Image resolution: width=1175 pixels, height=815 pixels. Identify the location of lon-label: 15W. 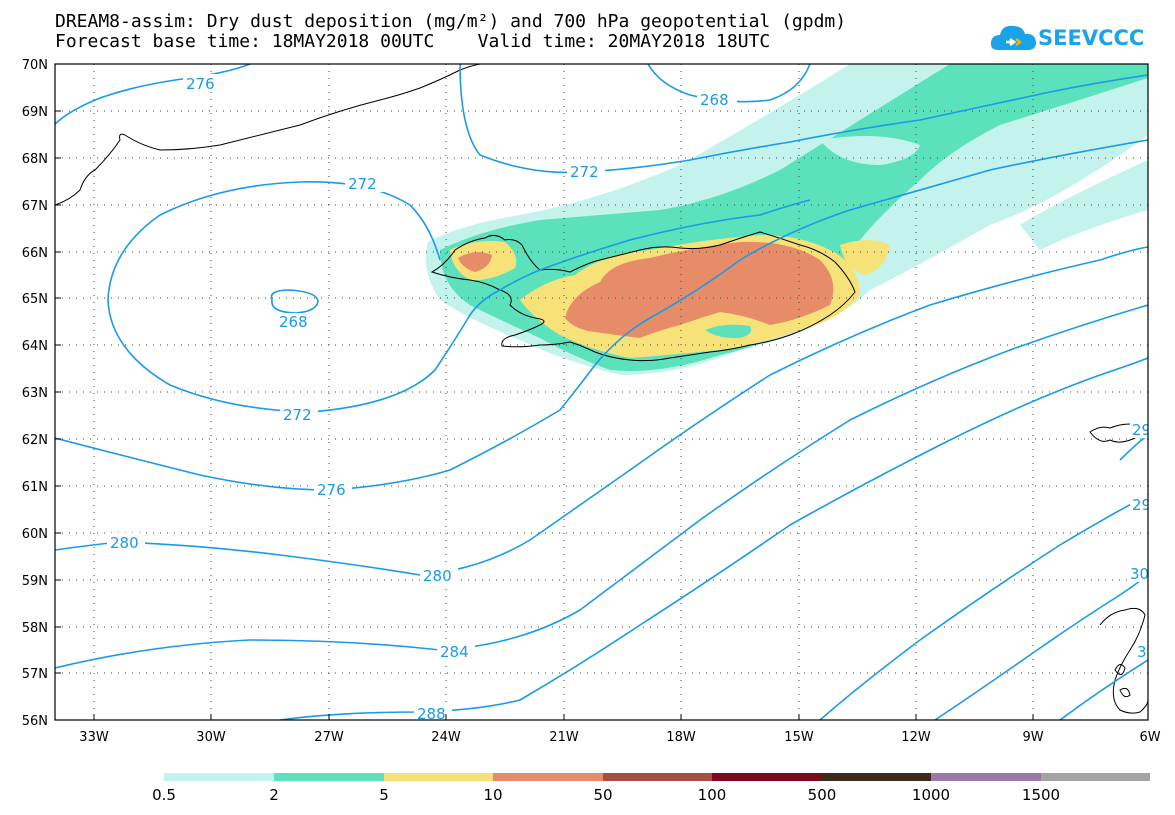
(799, 737).